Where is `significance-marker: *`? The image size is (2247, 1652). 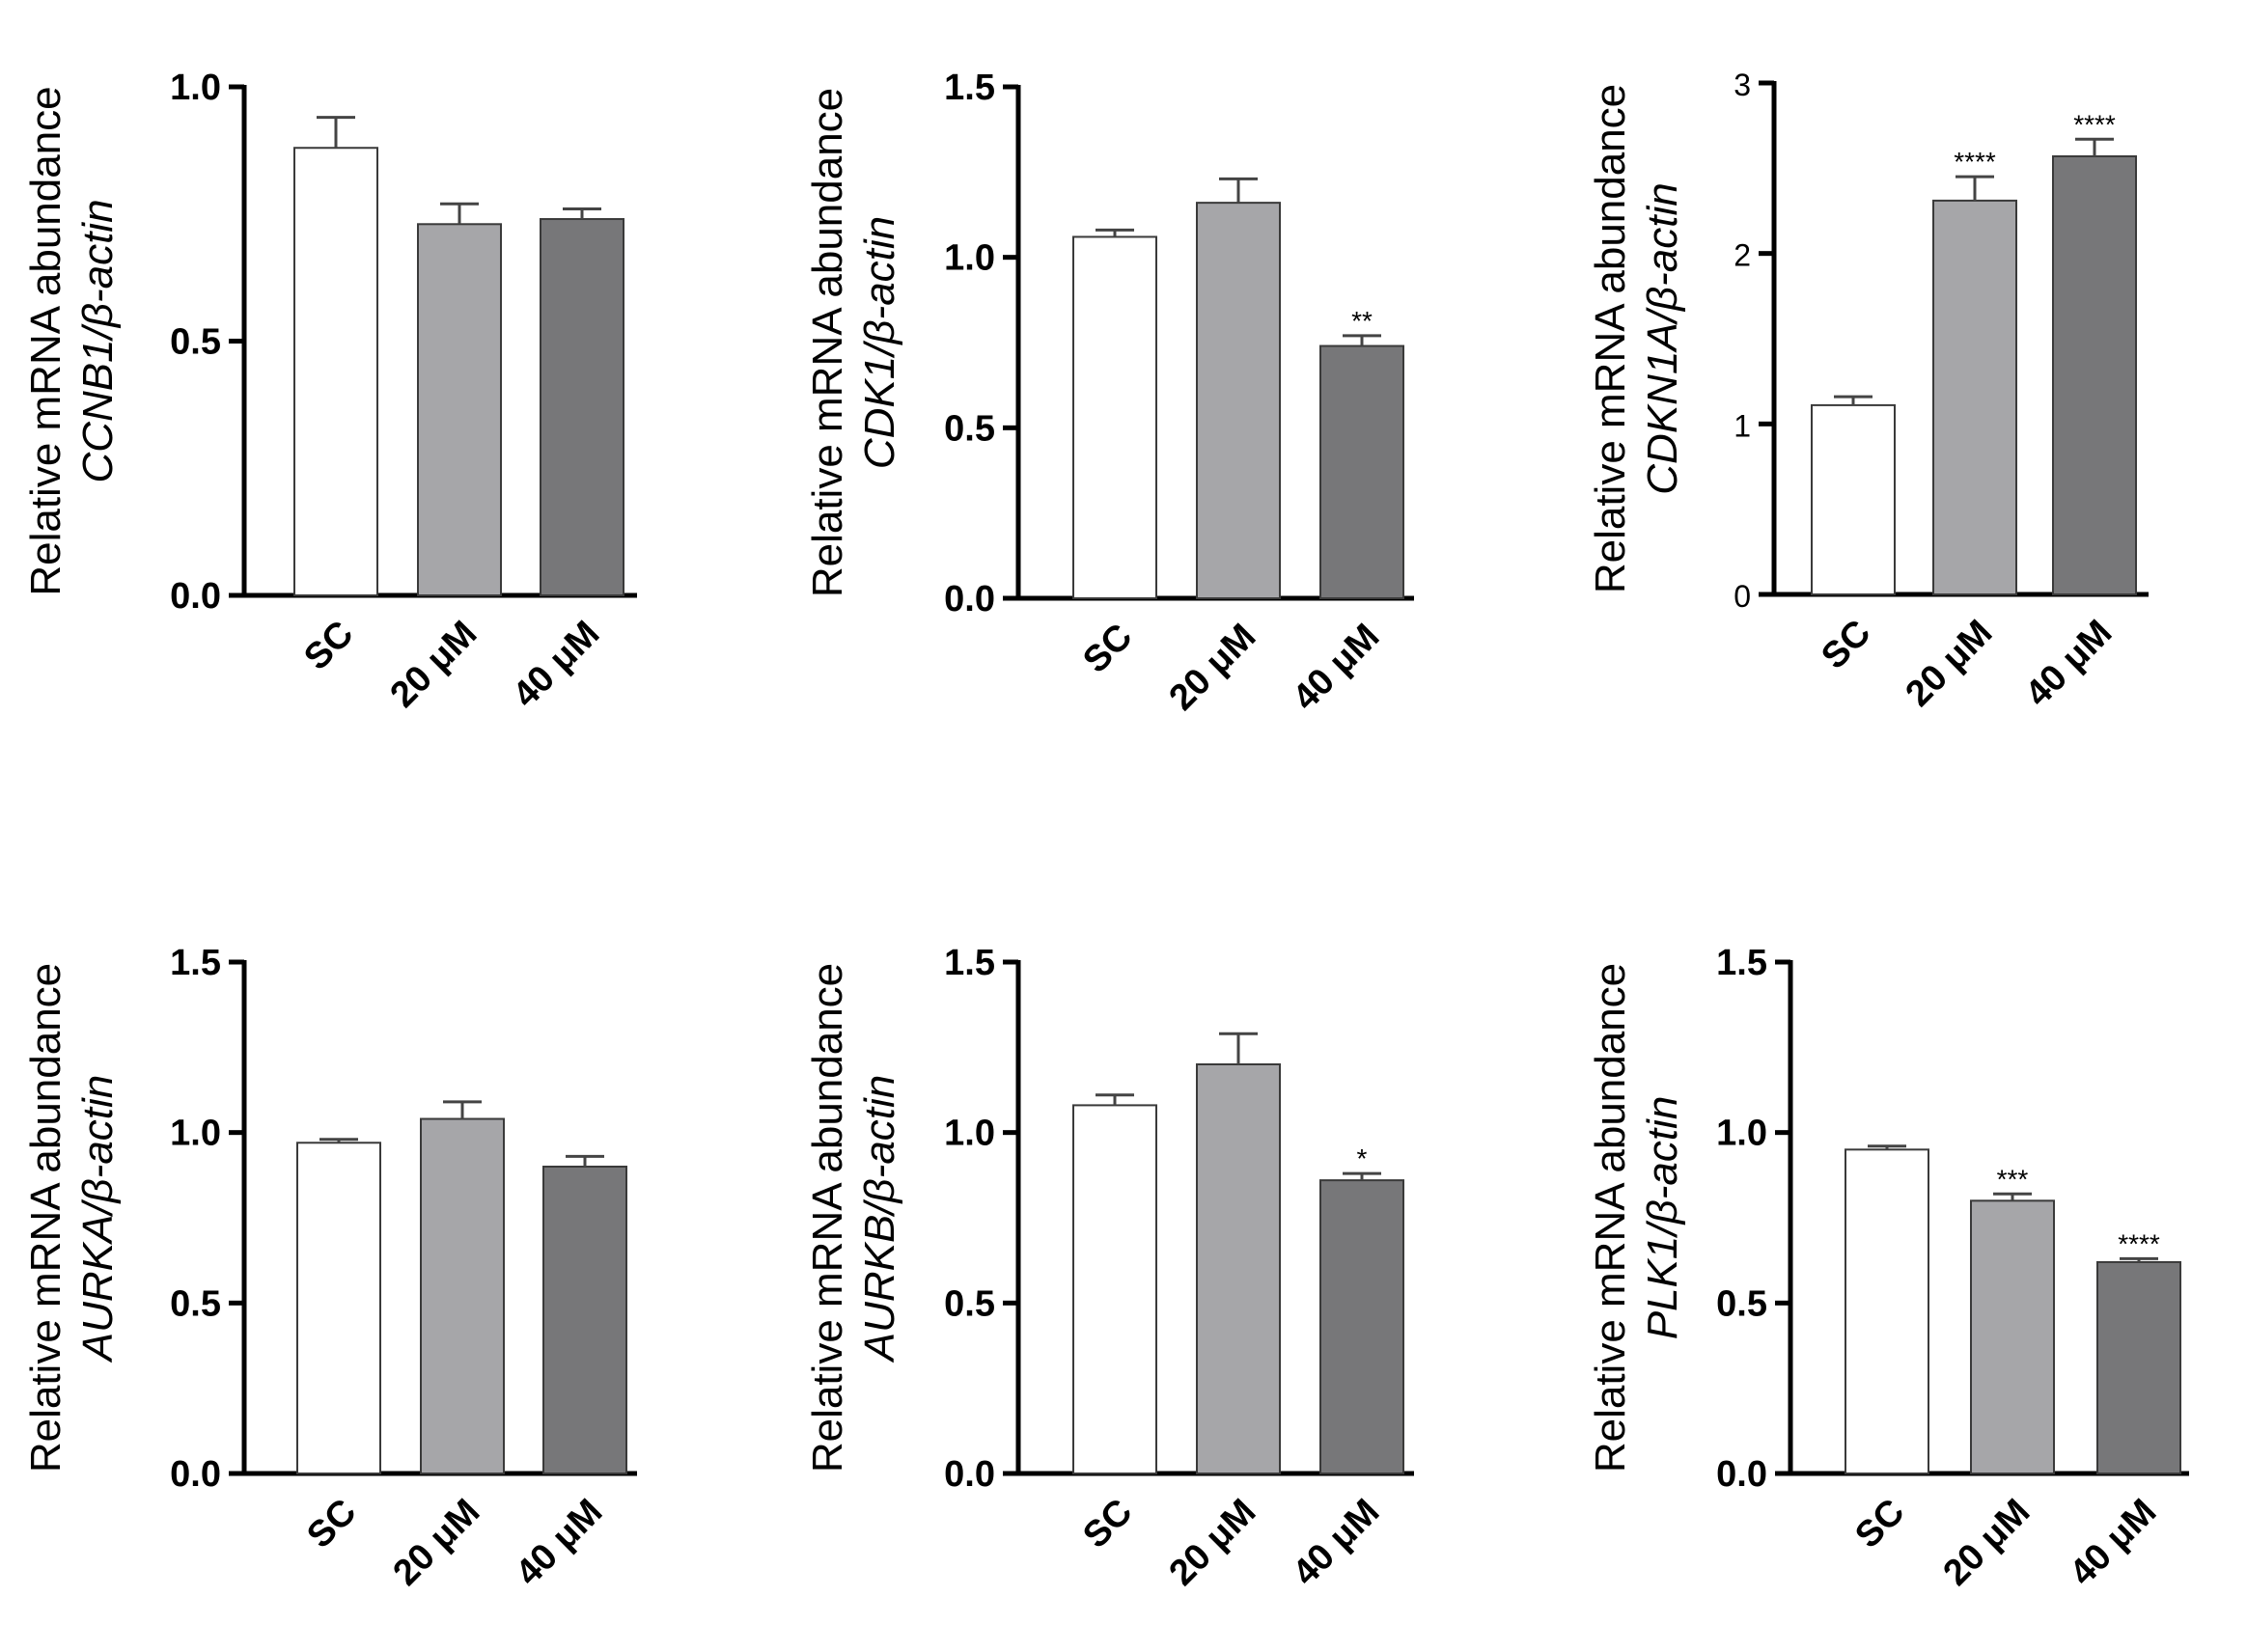
significance-marker: * is located at coordinates (1362, 1158).